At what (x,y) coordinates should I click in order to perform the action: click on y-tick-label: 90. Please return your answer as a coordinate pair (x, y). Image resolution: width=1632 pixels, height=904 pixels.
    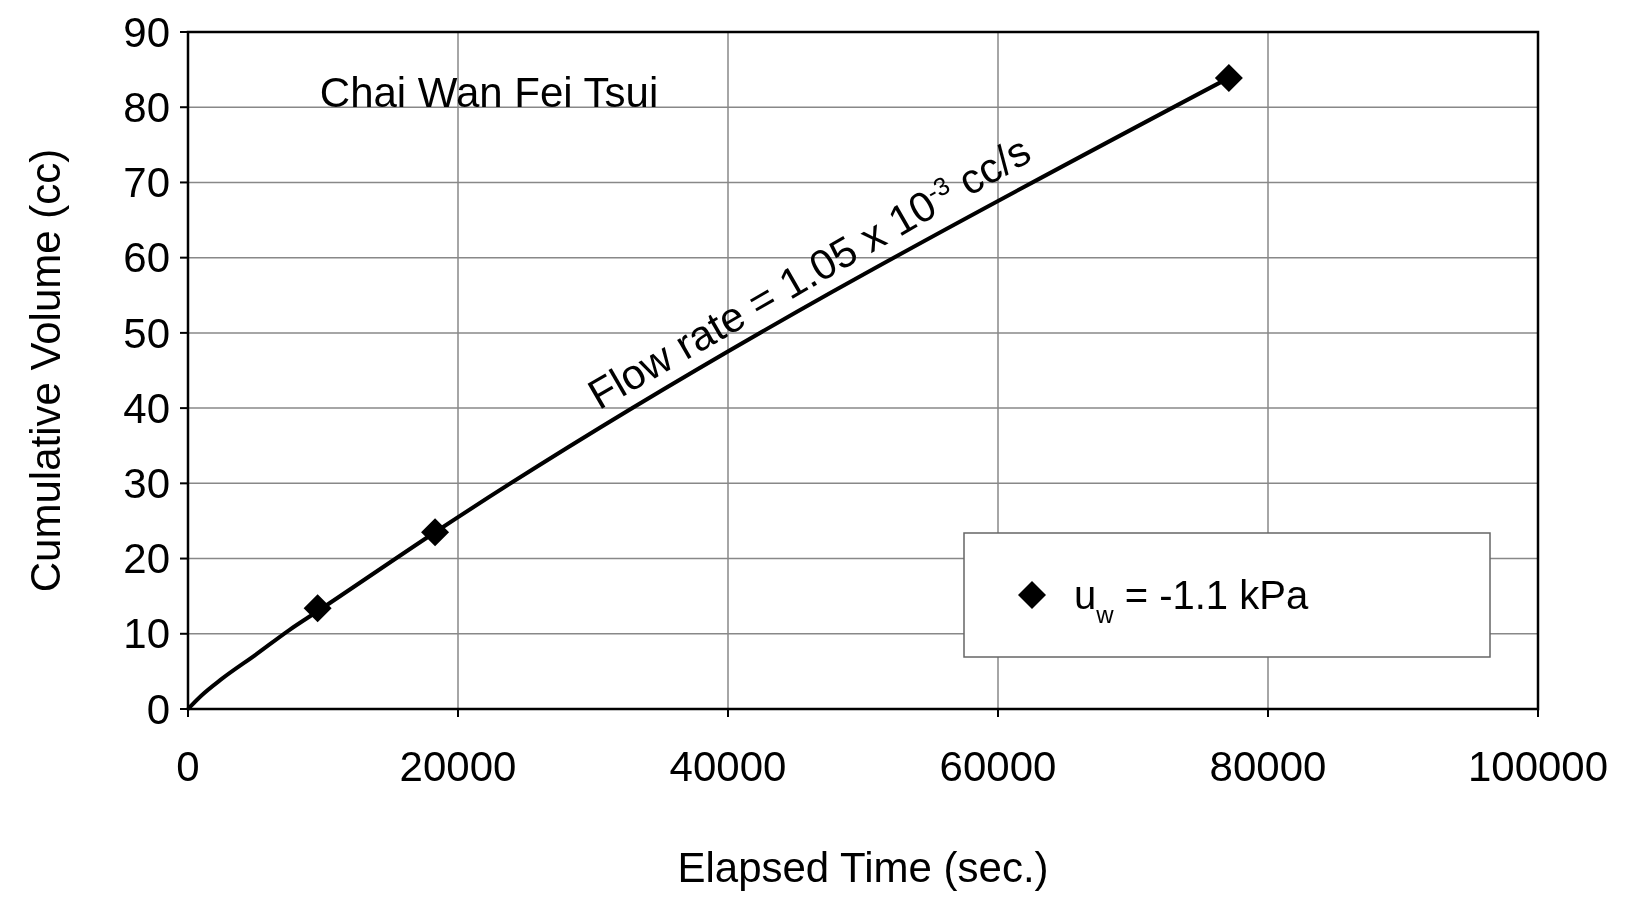
    Looking at the image, I should click on (146, 32).